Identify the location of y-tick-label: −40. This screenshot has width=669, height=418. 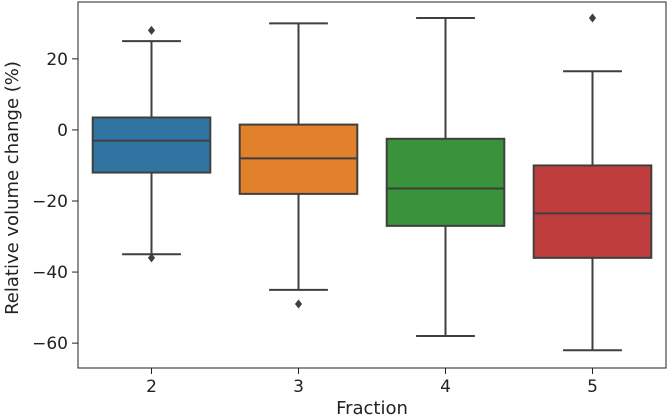
(50, 273).